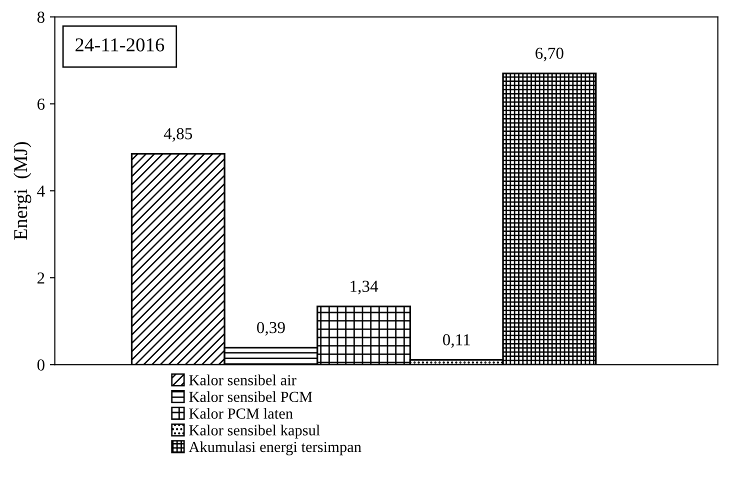 This screenshot has width=731, height=483. What do you see at coordinates (364, 287) in the screenshot?
I see `data-label: 1,34` at bounding box center [364, 287].